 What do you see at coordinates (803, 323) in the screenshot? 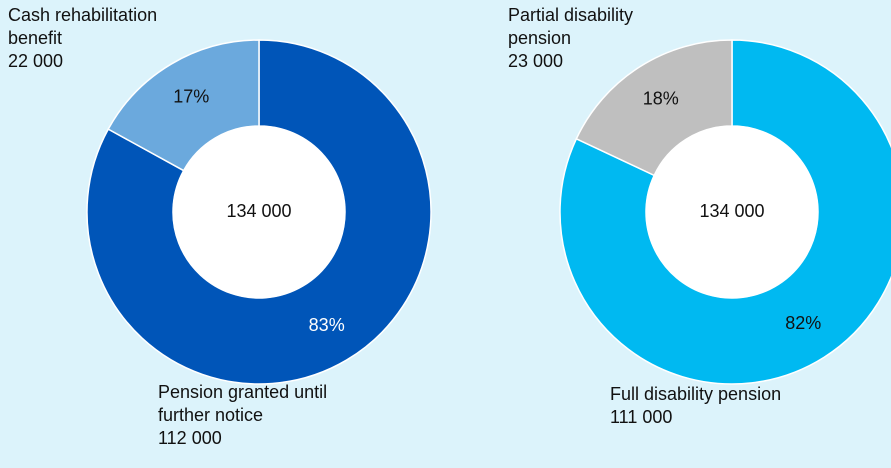
I see `value-label: 82%` at bounding box center [803, 323].